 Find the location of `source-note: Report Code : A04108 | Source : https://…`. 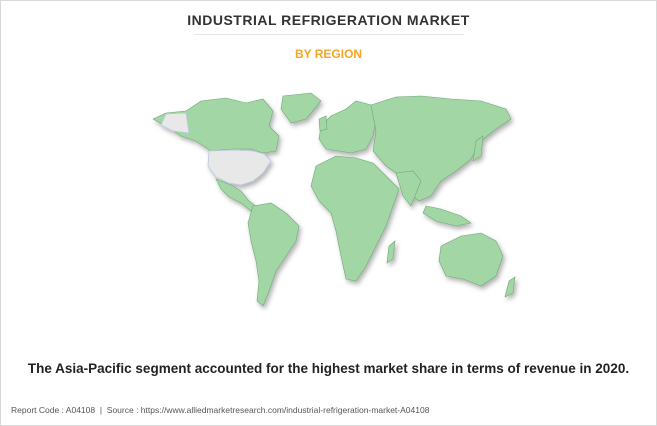

source-note: Report Code : A04108 | Source : https://… is located at coordinates (220, 410).